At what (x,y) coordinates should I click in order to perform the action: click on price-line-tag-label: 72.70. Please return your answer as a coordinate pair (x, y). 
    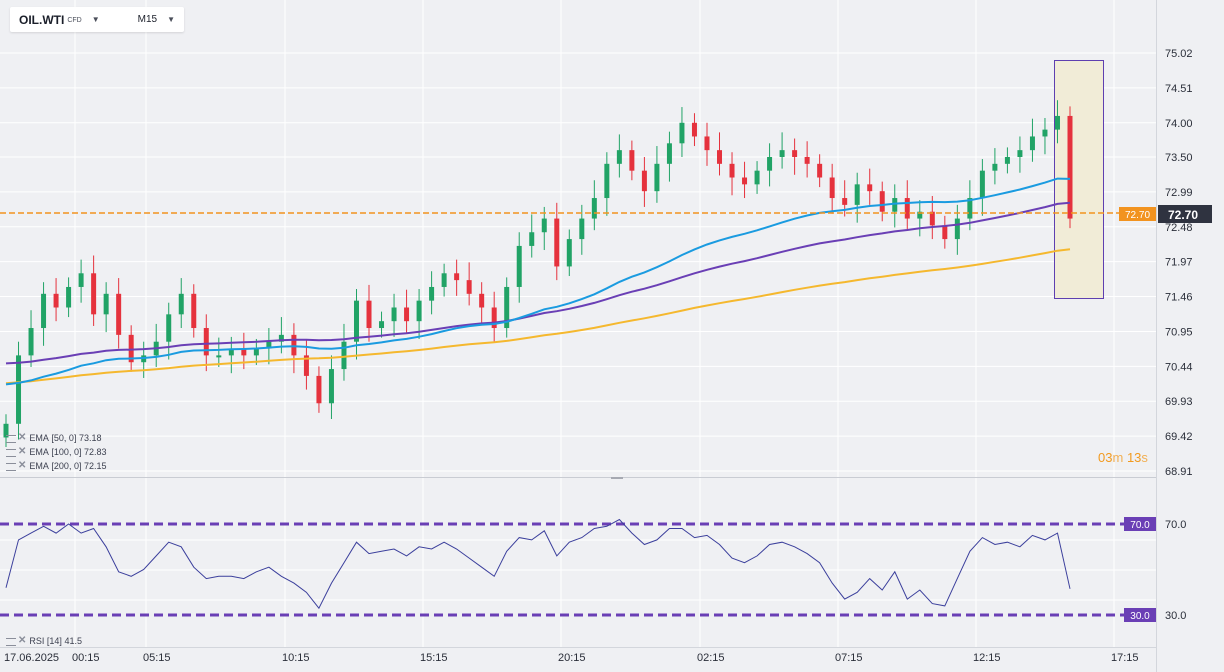
    Looking at the image, I should click on (1137, 215).